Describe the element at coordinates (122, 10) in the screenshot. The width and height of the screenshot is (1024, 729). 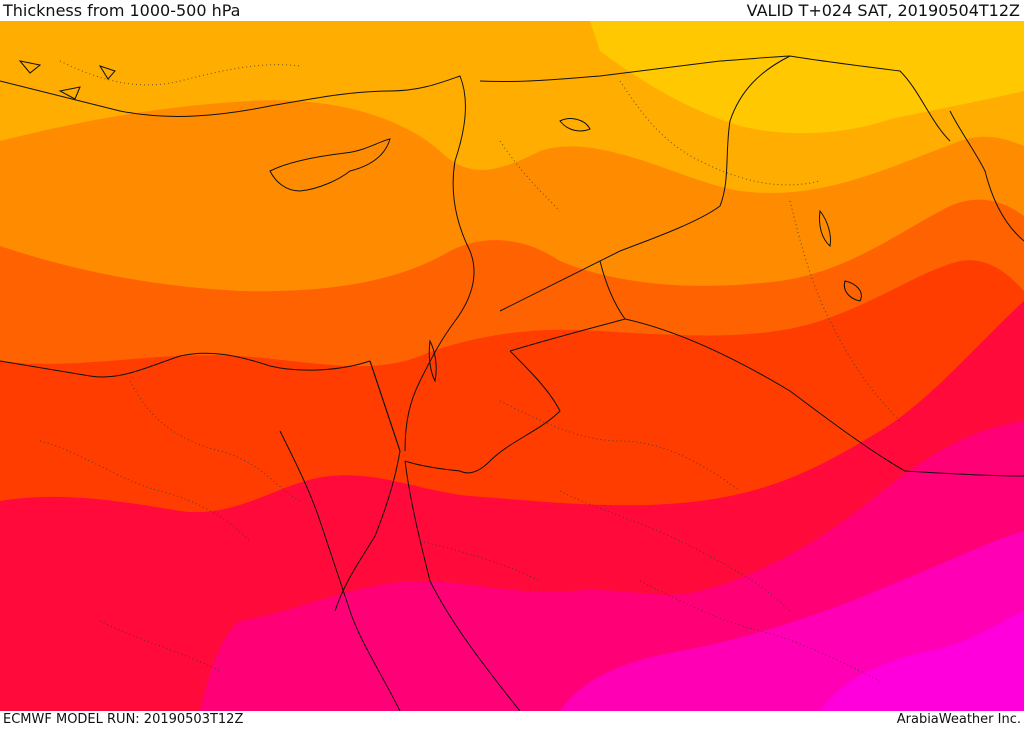
I see `map-title: Thickness from 1000-500 hPa` at that location.